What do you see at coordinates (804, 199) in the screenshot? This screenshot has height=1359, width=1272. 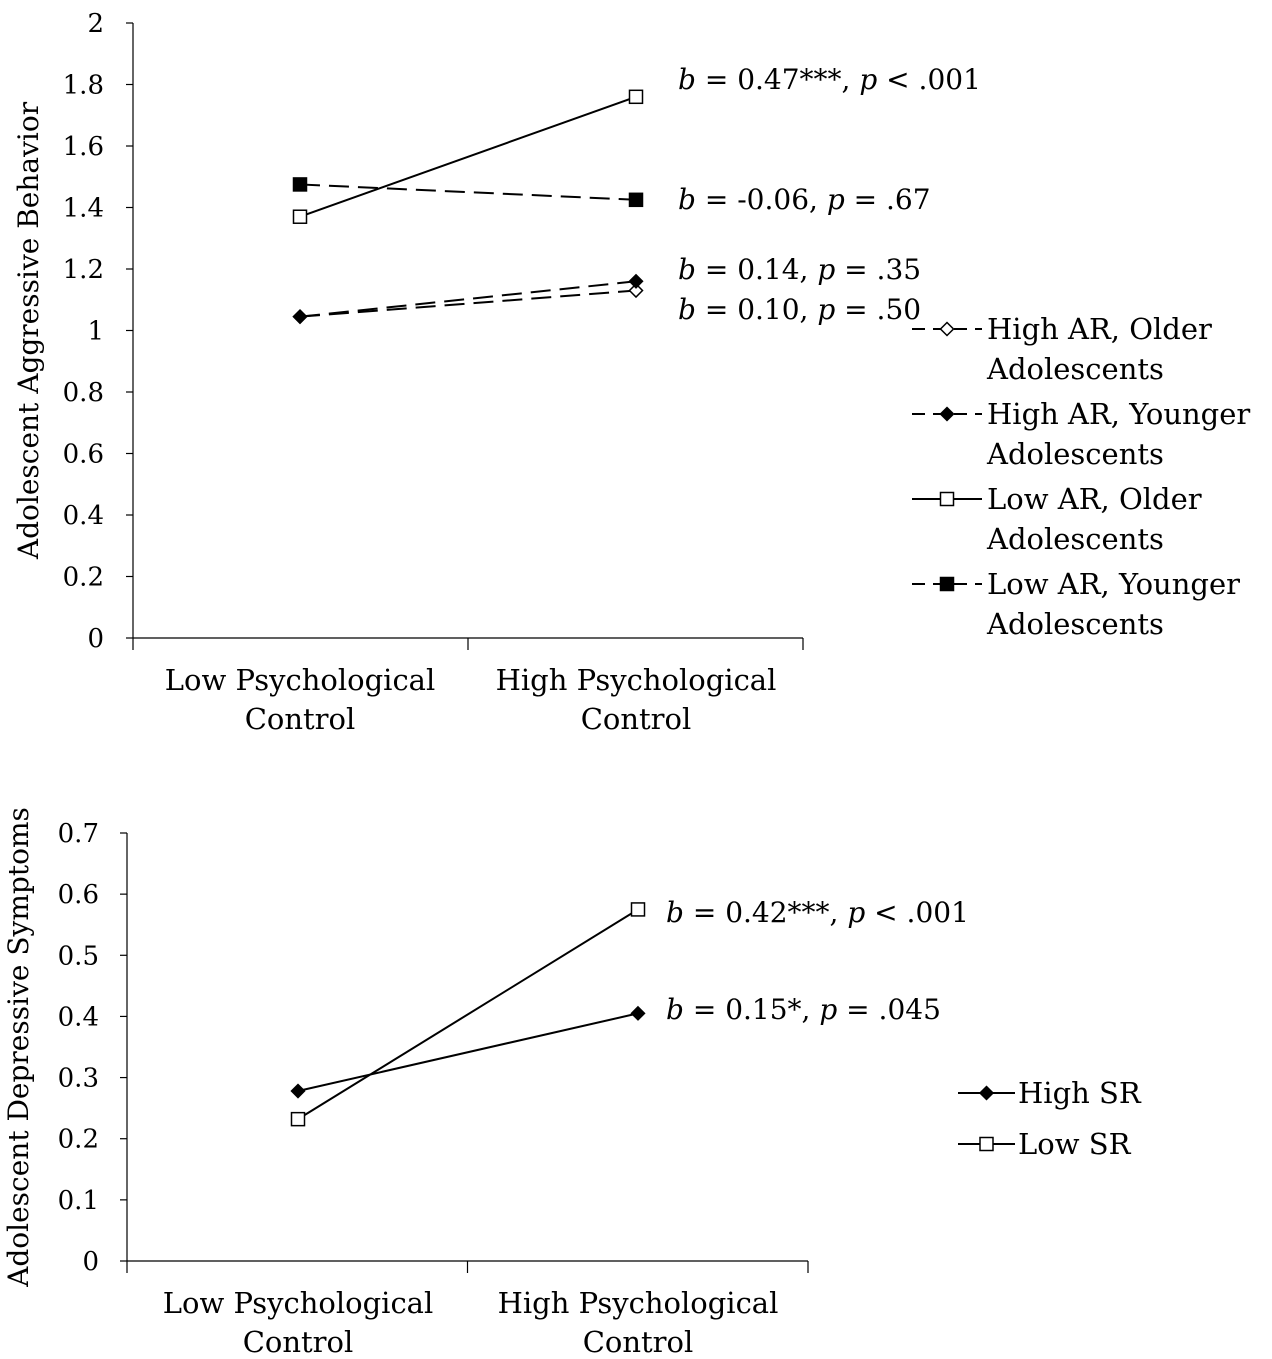 I see `slope-annotation: b = -0.06, p = .67` at bounding box center [804, 199].